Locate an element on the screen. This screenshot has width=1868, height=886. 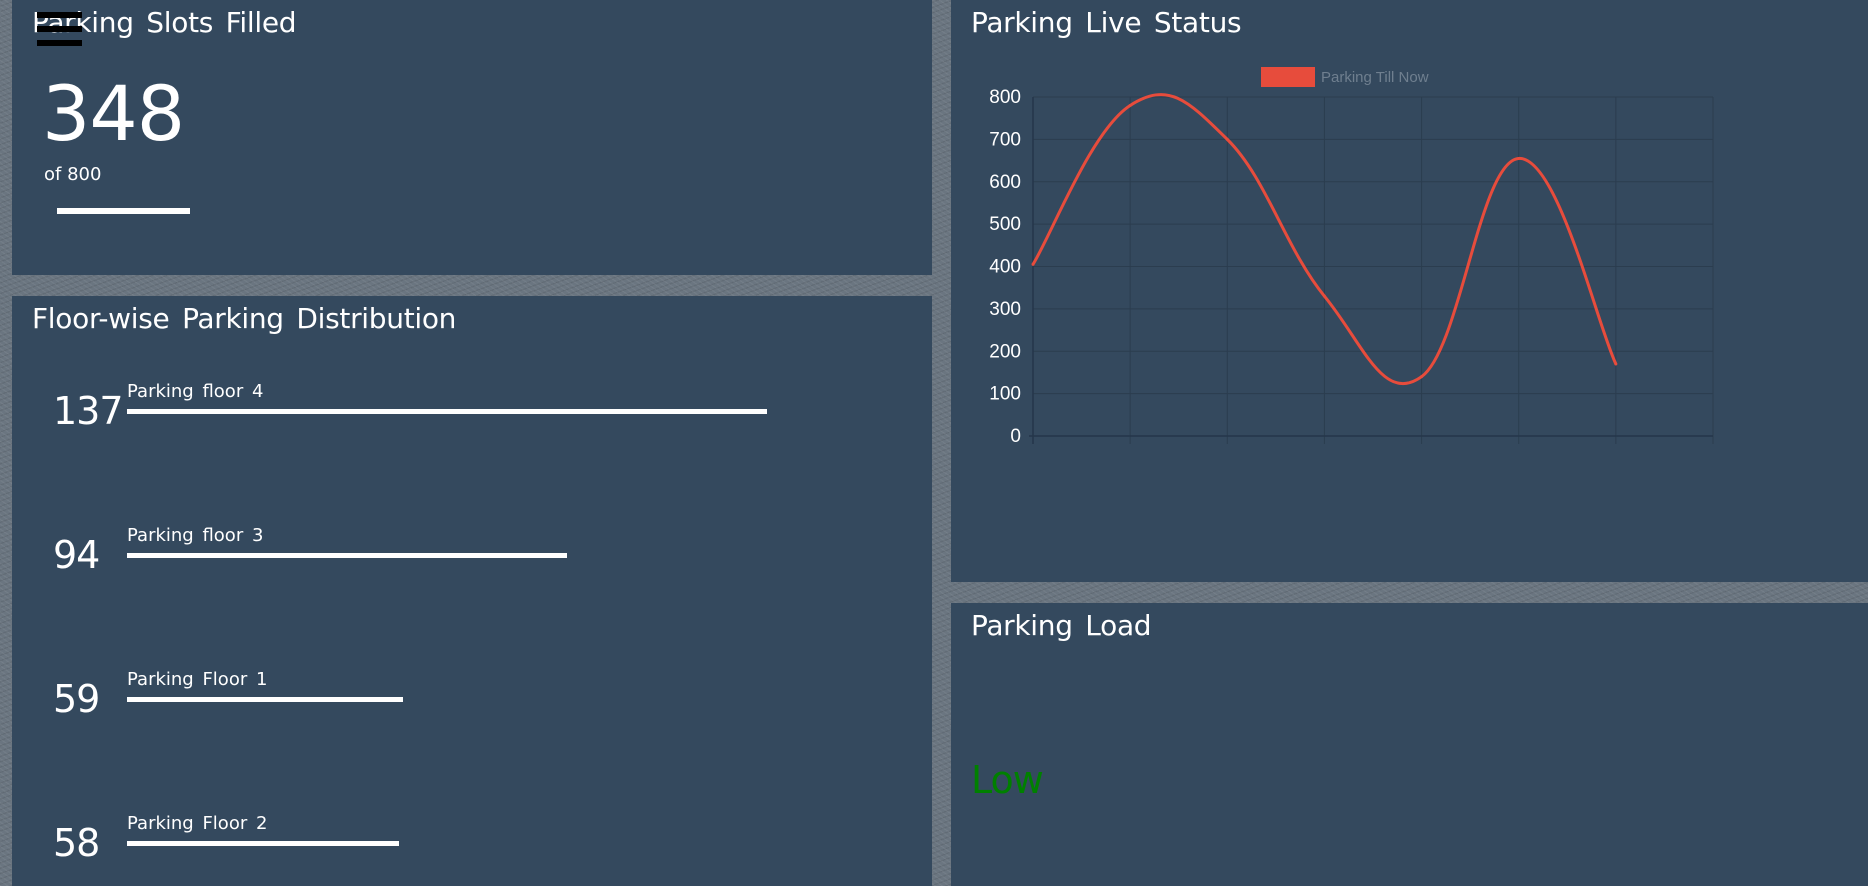
floor-label: Parking Floor 1 is located at coordinates (197, 679).